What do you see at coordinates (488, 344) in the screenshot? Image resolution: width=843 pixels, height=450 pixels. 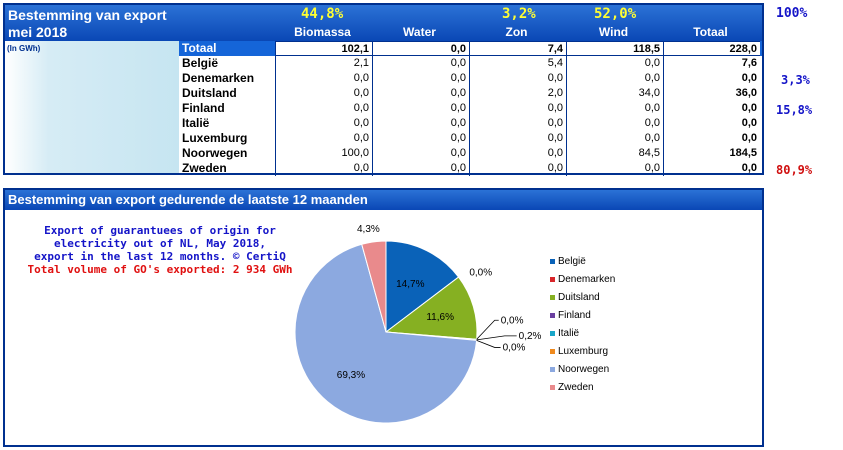 I see `pie-leader-line` at bounding box center [488, 344].